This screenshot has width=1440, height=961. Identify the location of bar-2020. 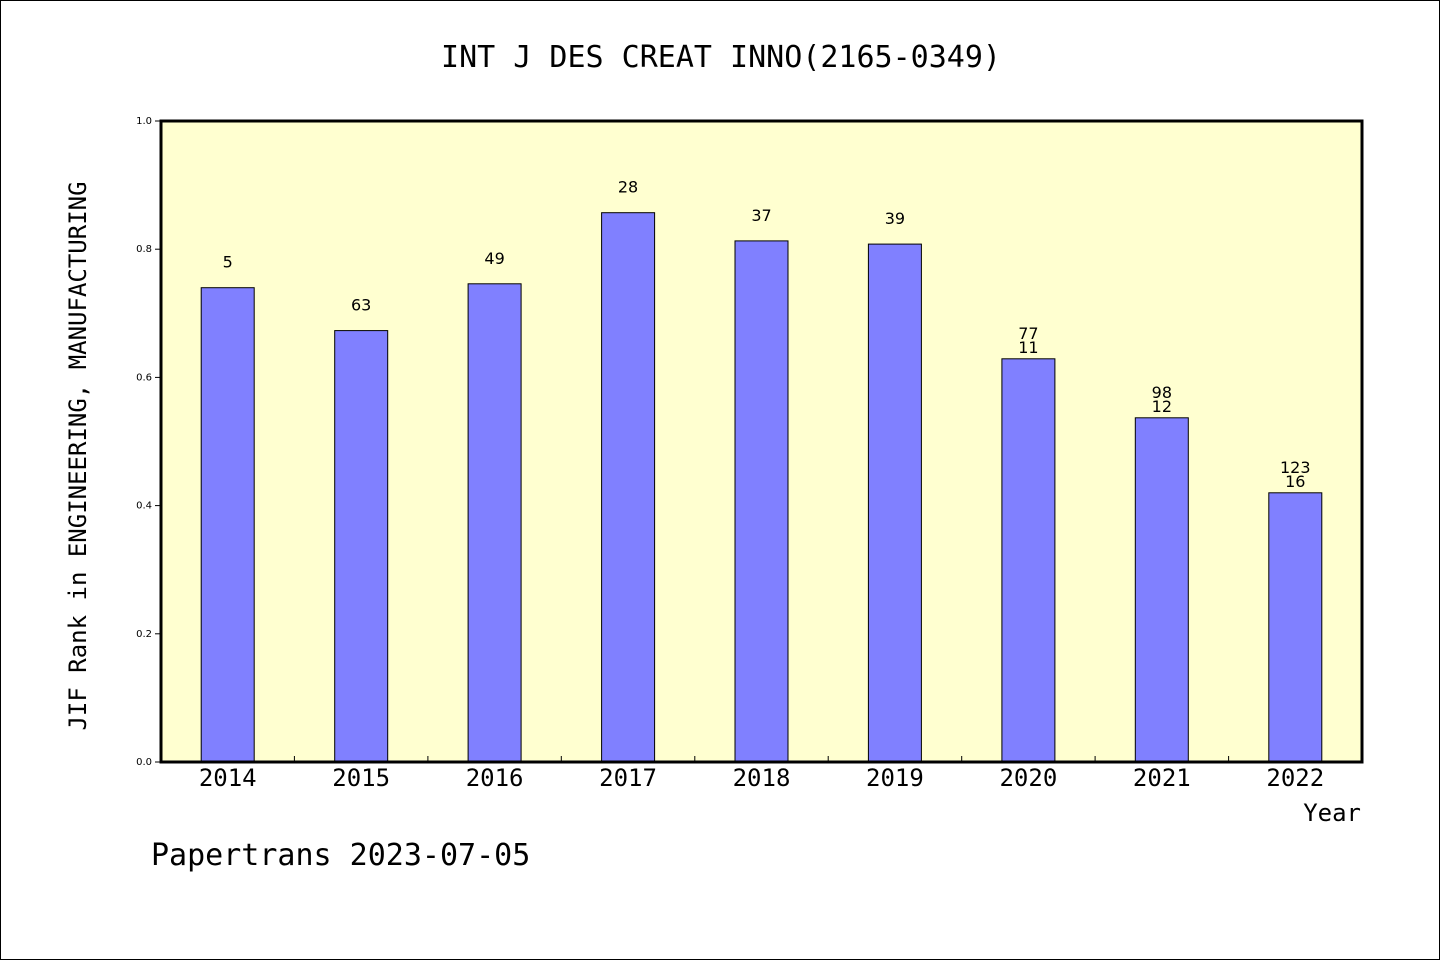
(1028, 560).